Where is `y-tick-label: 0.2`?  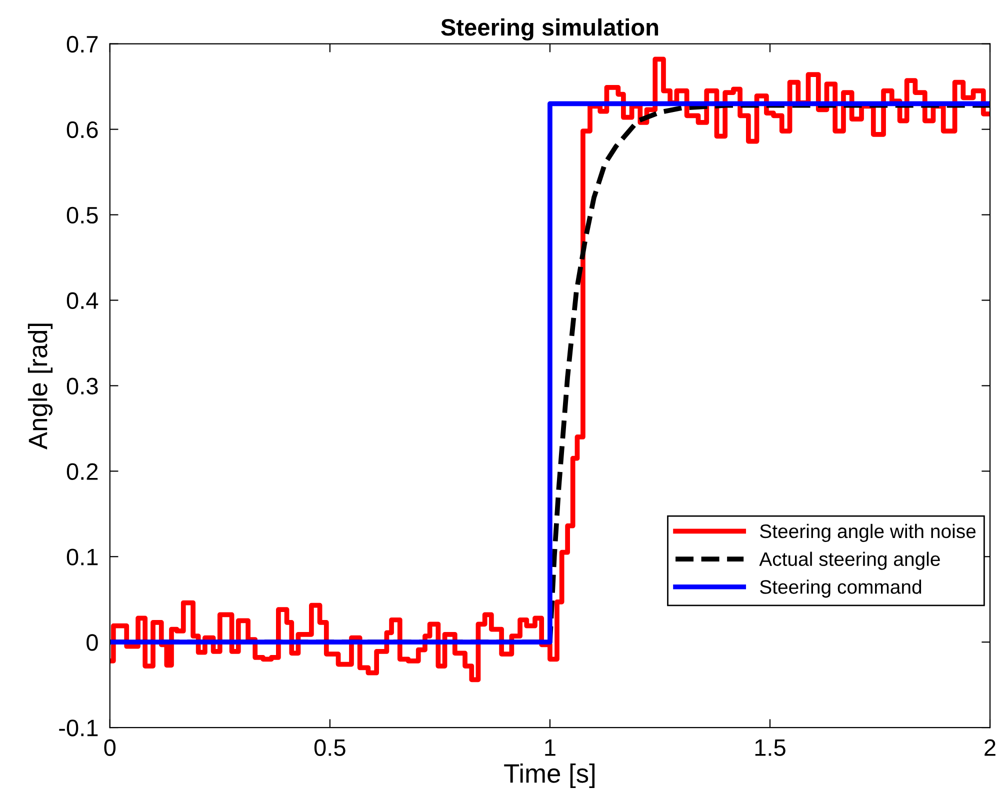
y-tick-label: 0.2 is located at coordinates (82, 471).